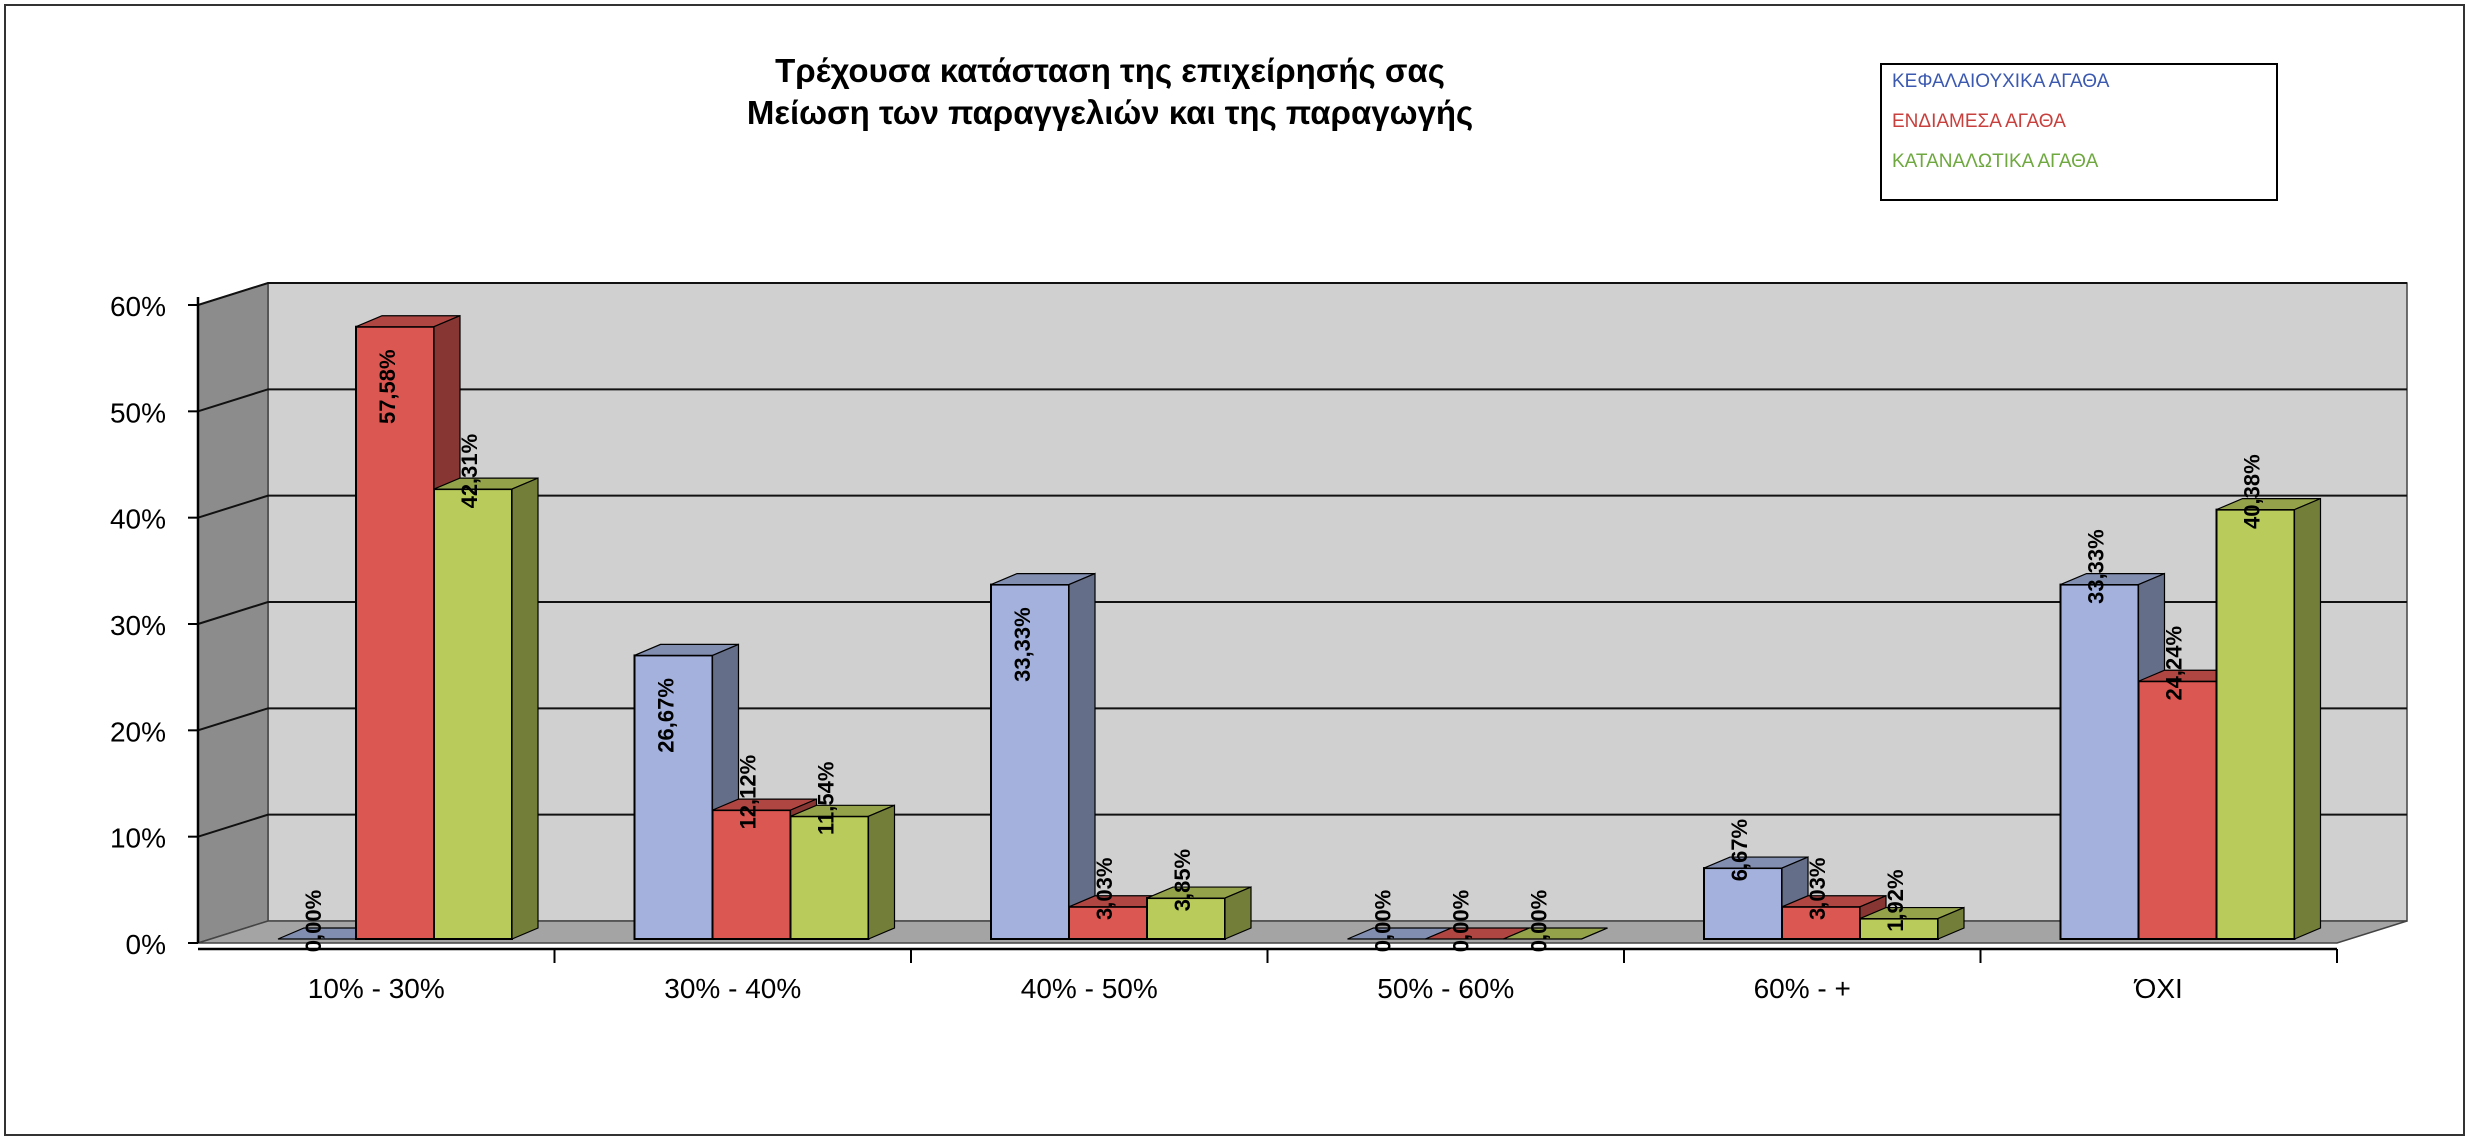 The width and height of the screenshot is (2471, 1142). I want to click on data-label: 40,38%, so click(2252, 491).